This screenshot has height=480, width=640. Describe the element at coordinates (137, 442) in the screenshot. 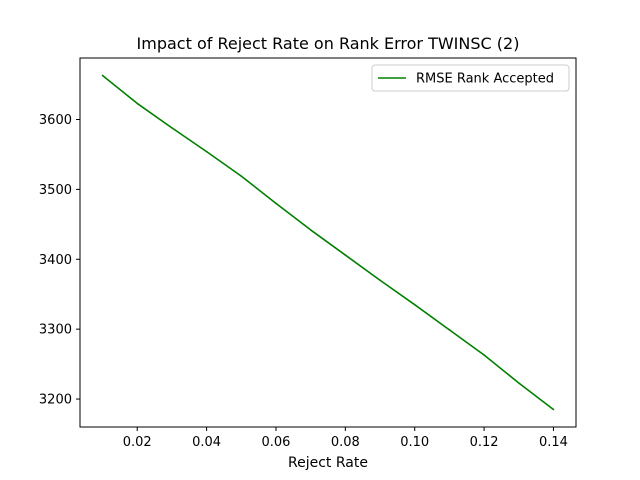

I see `x-tick-label: 0.02` at that location.